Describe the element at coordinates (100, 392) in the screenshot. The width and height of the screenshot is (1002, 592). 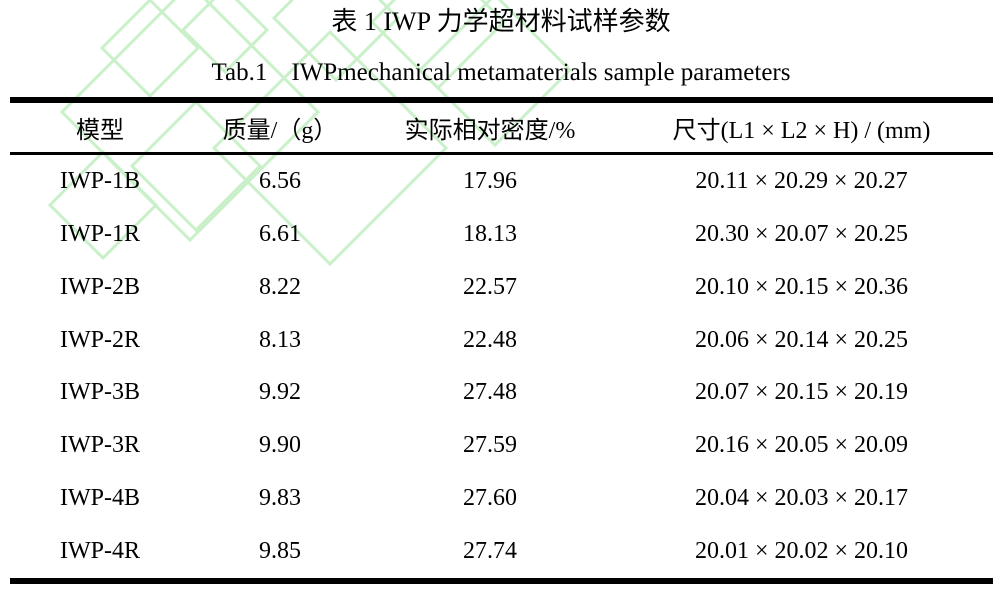
I see `cell-model: IWP-3B` at that location.